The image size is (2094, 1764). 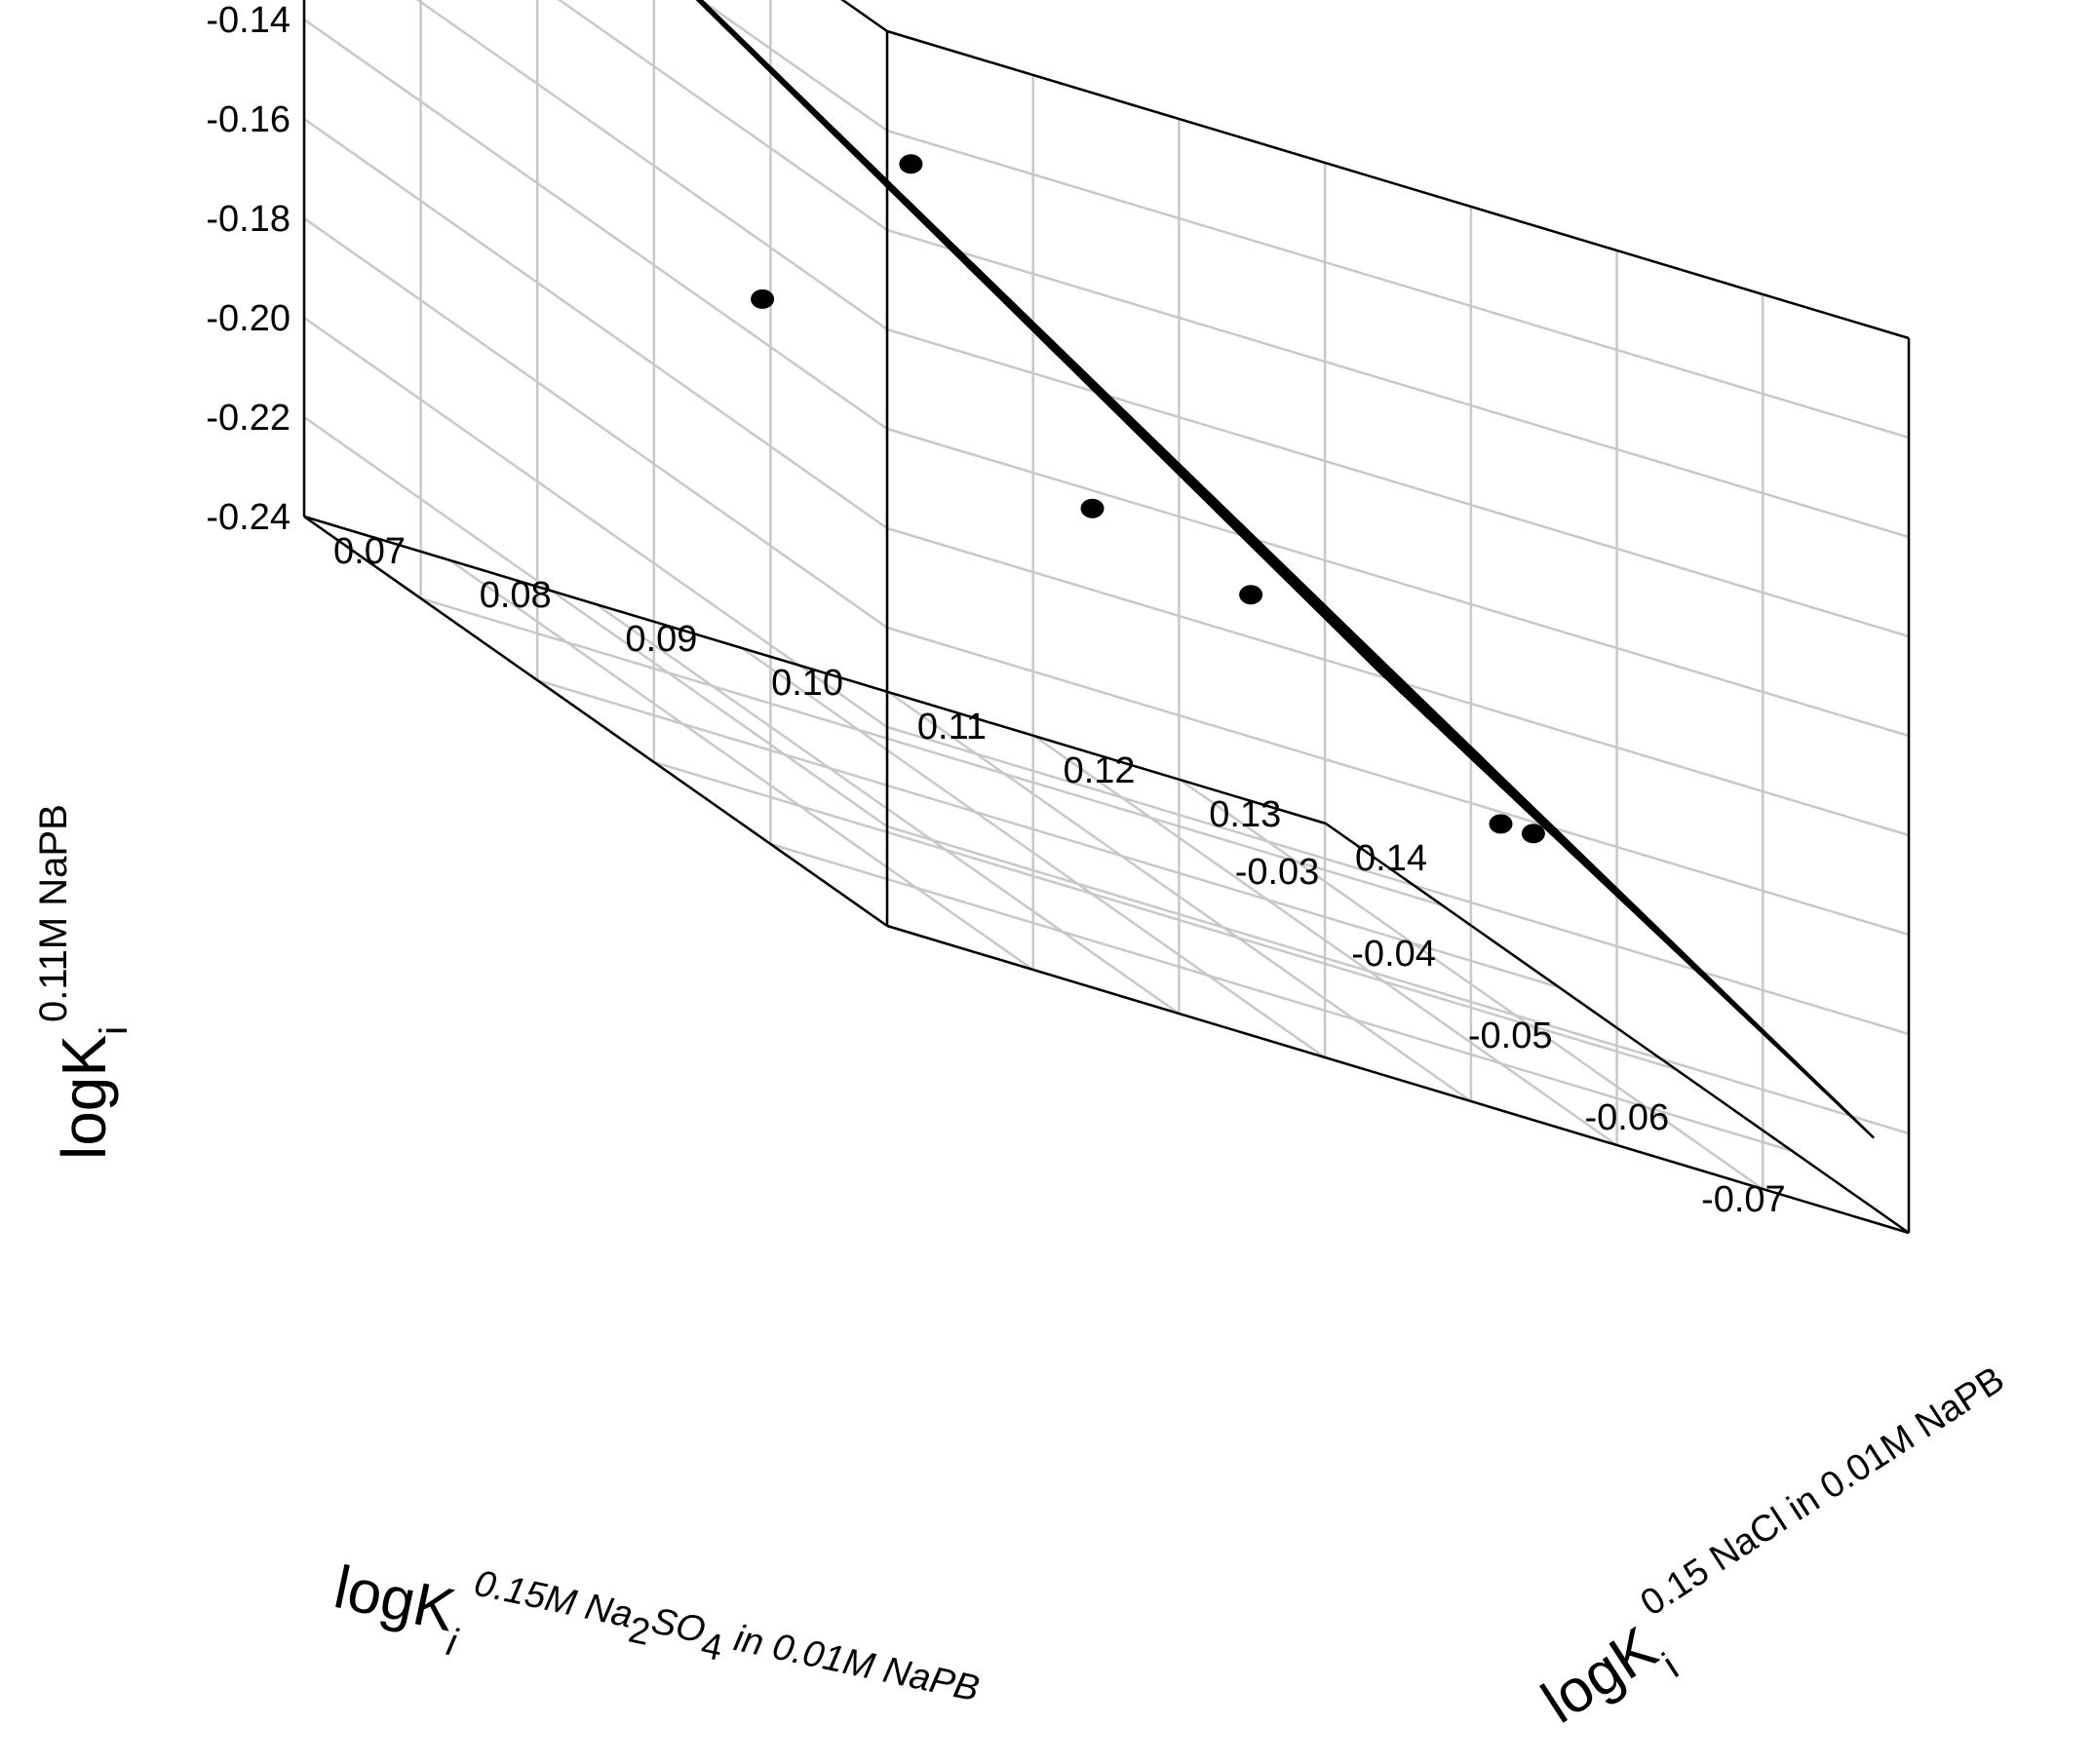 I want to click on data-points, so click(x=1148, y=499).